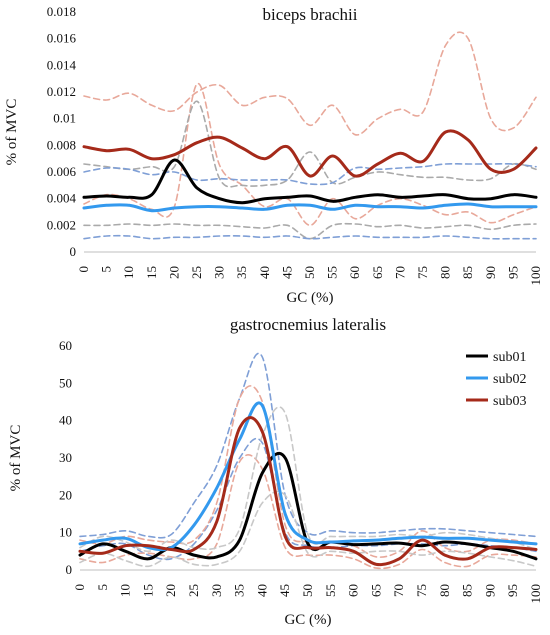  What do you see at coordinates (65, 382) in the screenshot?
I see `y-tick-label: 50` at bounding box center [65, 382].